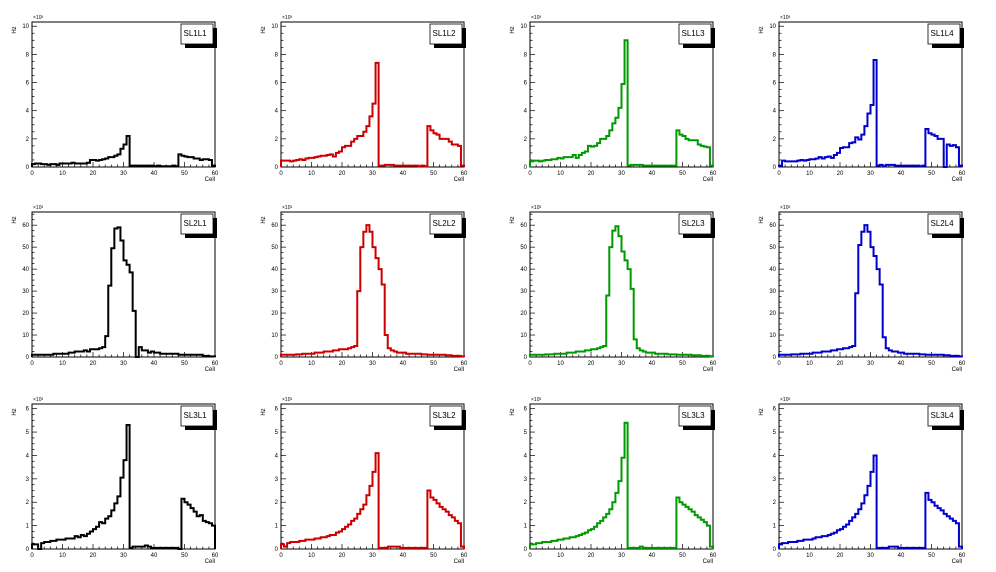 The image size is (996, 572). I want to click on histogram-panel: 0 10 20 30 40 50 60 0 2 4 6 8 10 ×10³ Hz Cell SL1L3, so click(613, 99).